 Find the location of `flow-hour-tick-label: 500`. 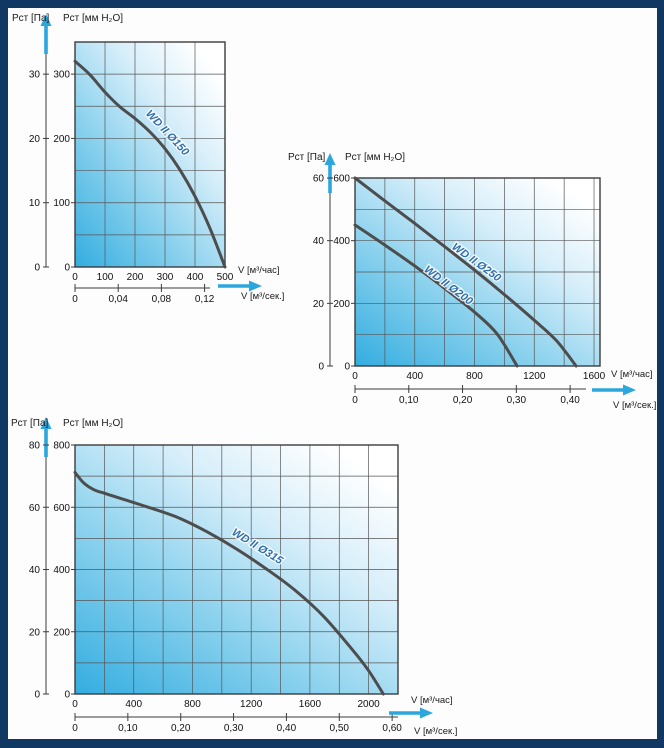

flow-hour-tick-label: 500 is located at coordinates (225, 277).